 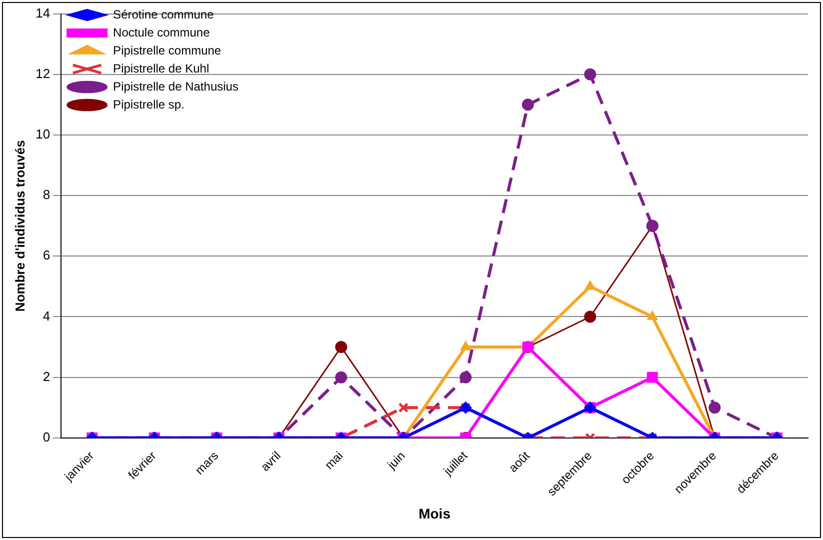 I want to click on x-tick-label: juin, so click(x=396, y=460).